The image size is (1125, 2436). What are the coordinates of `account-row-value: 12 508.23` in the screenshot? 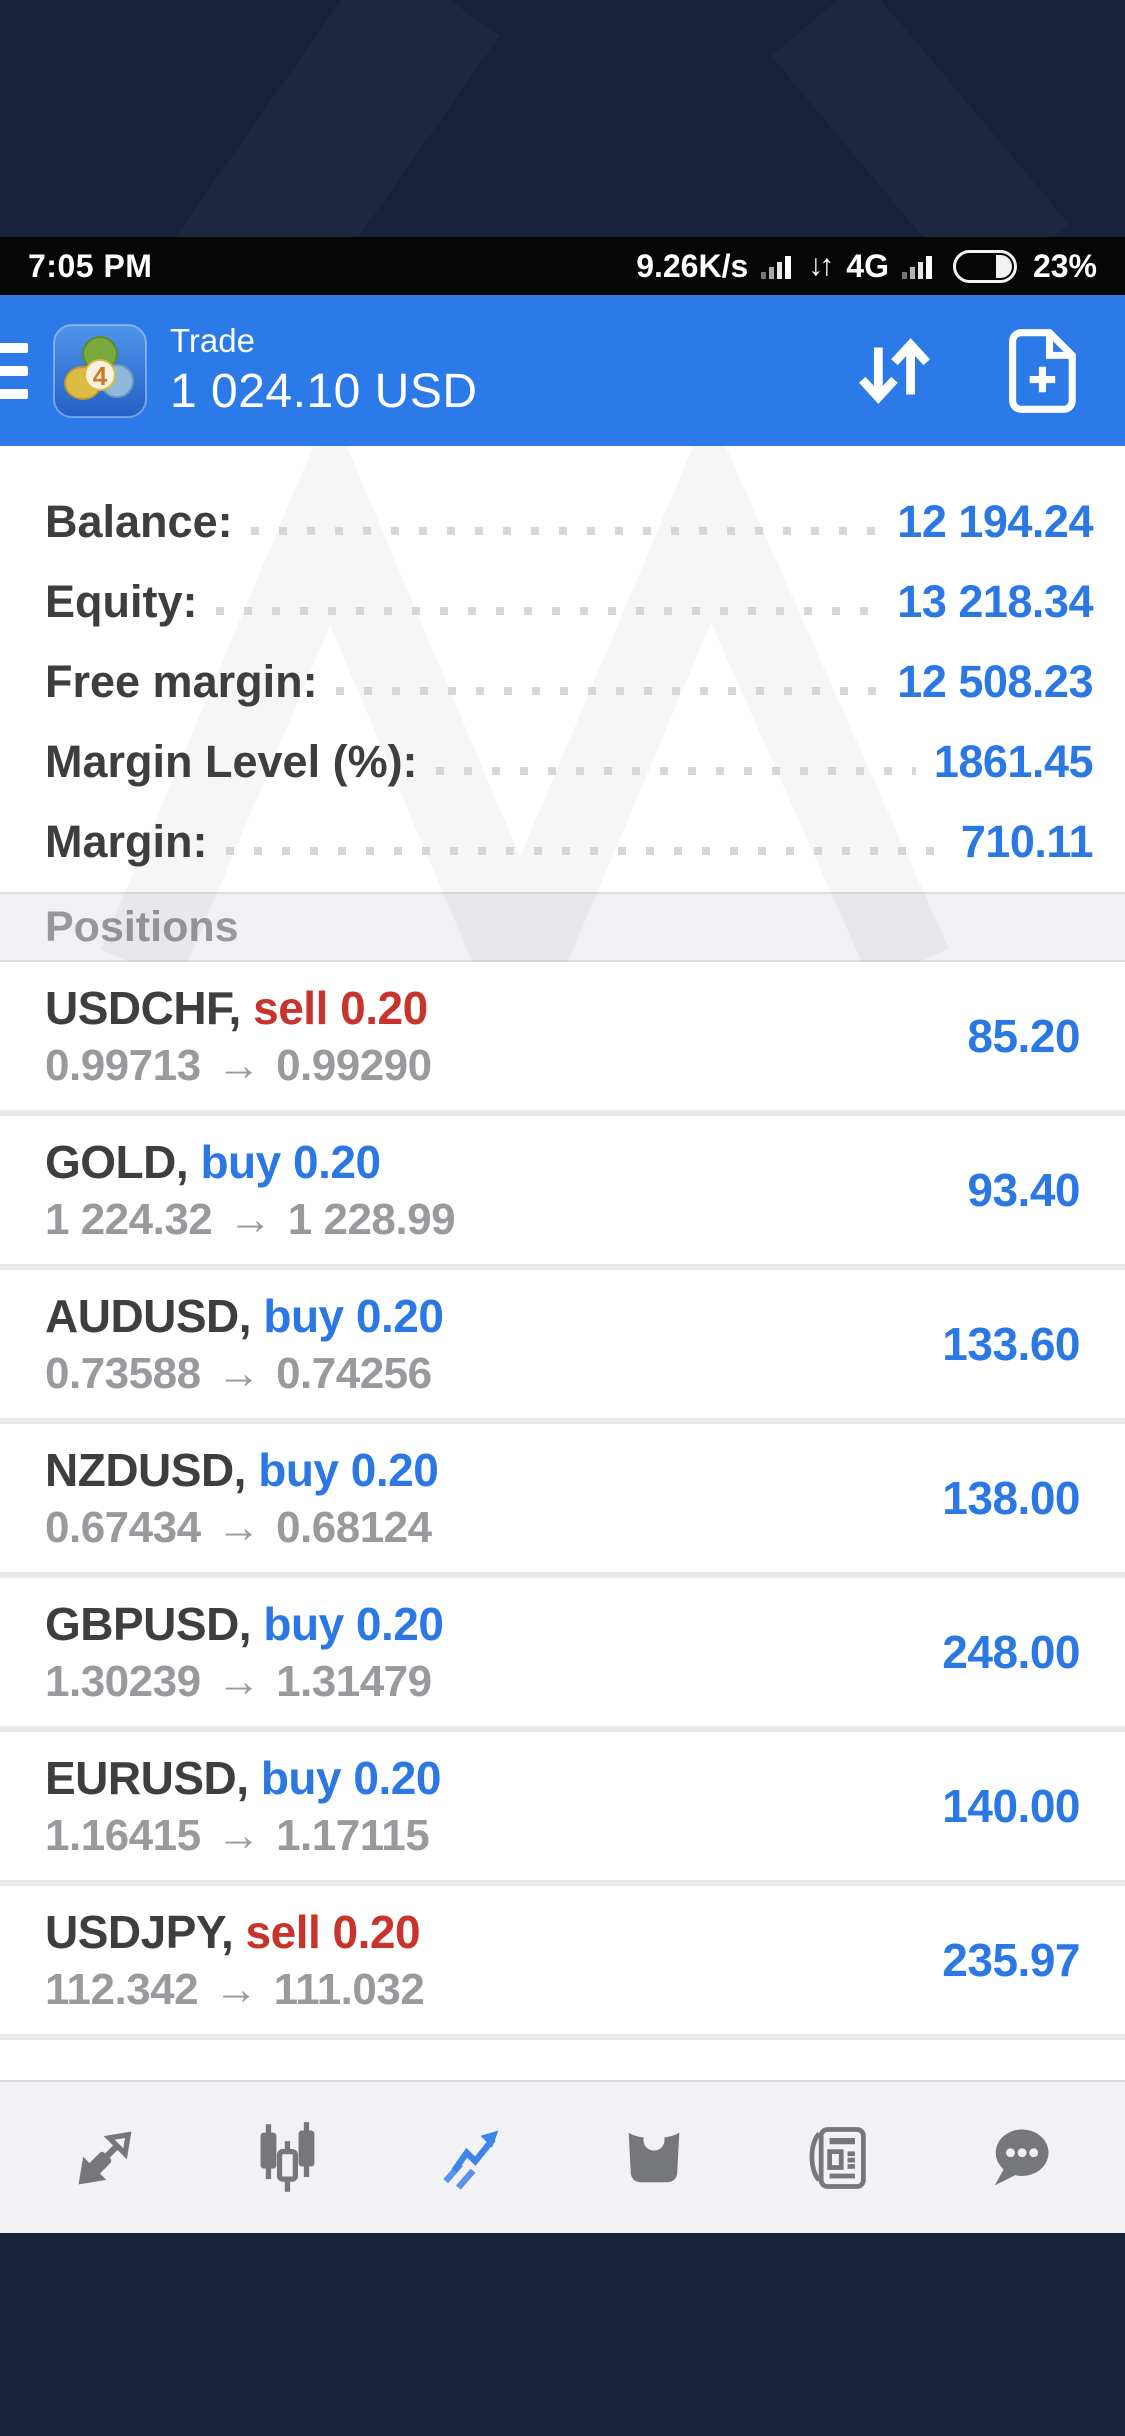 It's located at (995, 681).